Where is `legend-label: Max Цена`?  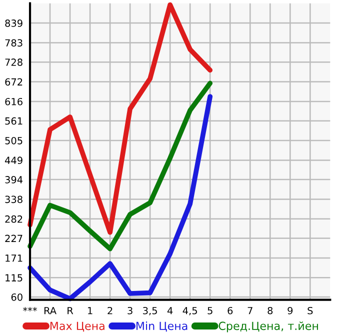
legend-label: Max Цена is located at coordinates (77, 327).